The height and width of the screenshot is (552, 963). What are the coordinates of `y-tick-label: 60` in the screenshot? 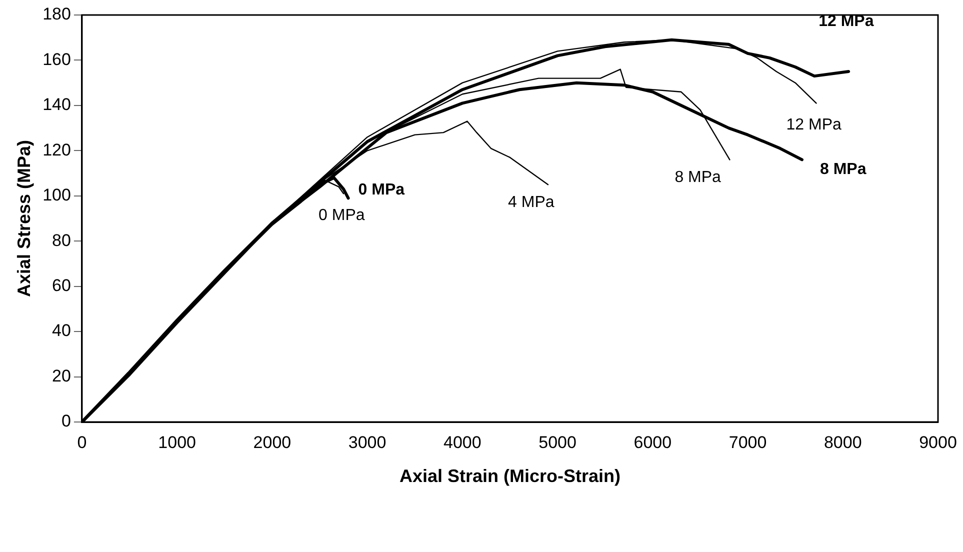 It's located at (61, 286).